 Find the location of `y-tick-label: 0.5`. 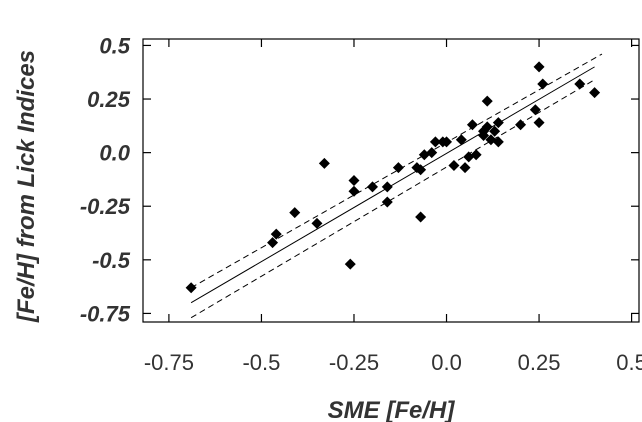

y-tick-label: 0.5 is located at coordinates (114, 45).